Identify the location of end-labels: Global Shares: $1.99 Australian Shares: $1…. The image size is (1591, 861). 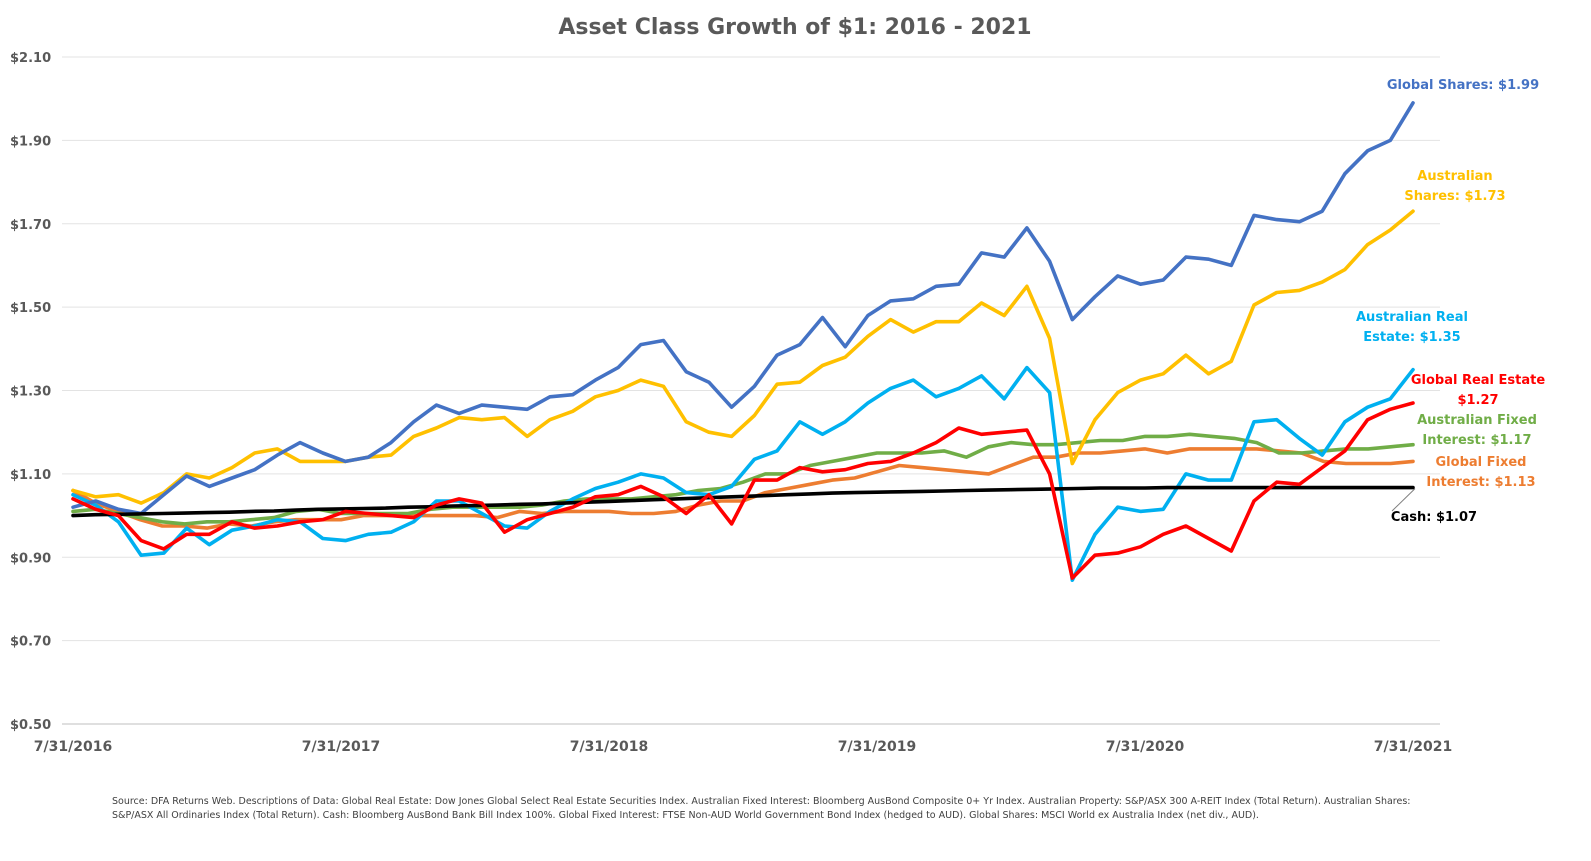
(1450, 301).